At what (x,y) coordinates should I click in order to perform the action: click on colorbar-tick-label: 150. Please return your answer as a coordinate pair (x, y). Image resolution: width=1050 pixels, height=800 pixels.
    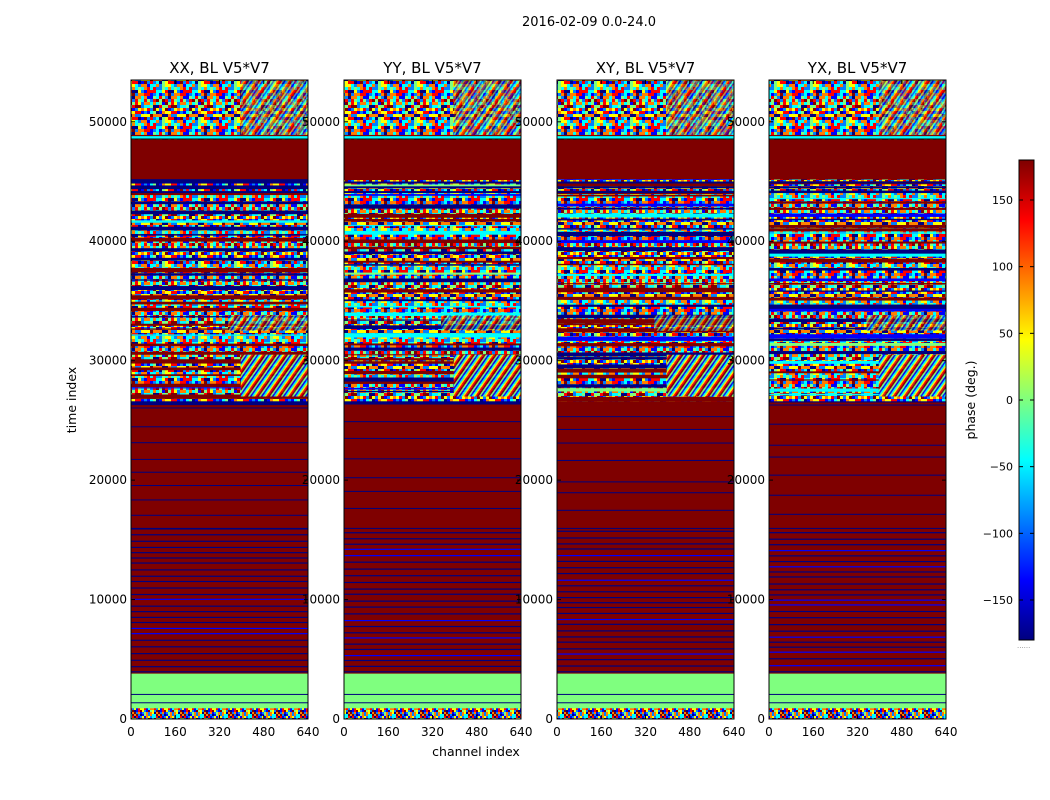
    Looking at the image, I should click on (1002, 200).